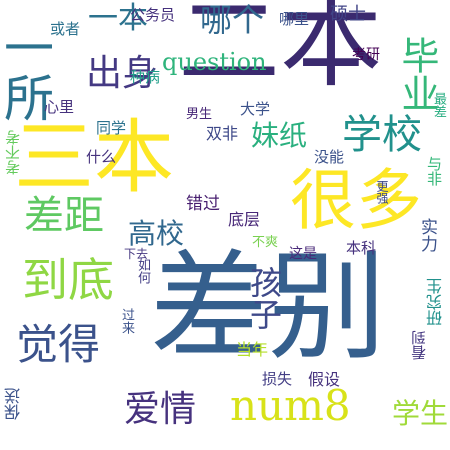  Describe the element at coordinates (160, 409) in the screenshot. I see `word-aiqing: 爱情` at that location.